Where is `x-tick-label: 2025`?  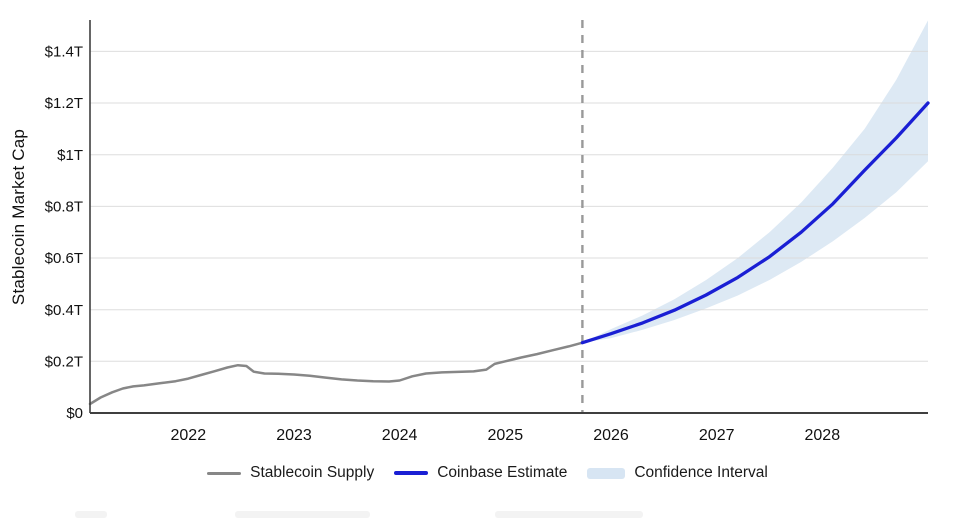
x-tick-label: 2025 is located at coordinates (506, 435).